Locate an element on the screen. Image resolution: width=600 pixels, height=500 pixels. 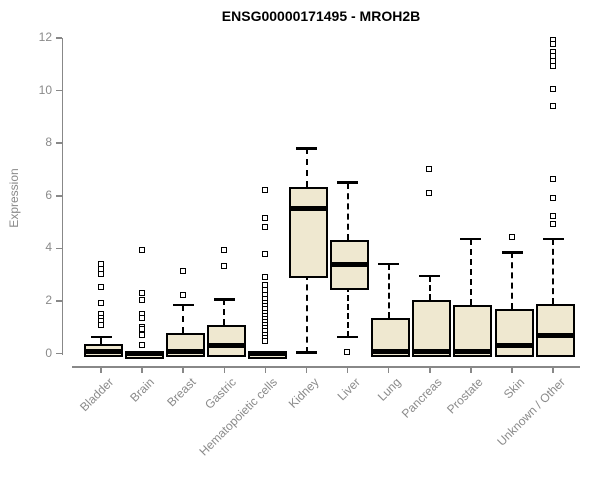
x-axis-line is located at coordinates (326, 367).